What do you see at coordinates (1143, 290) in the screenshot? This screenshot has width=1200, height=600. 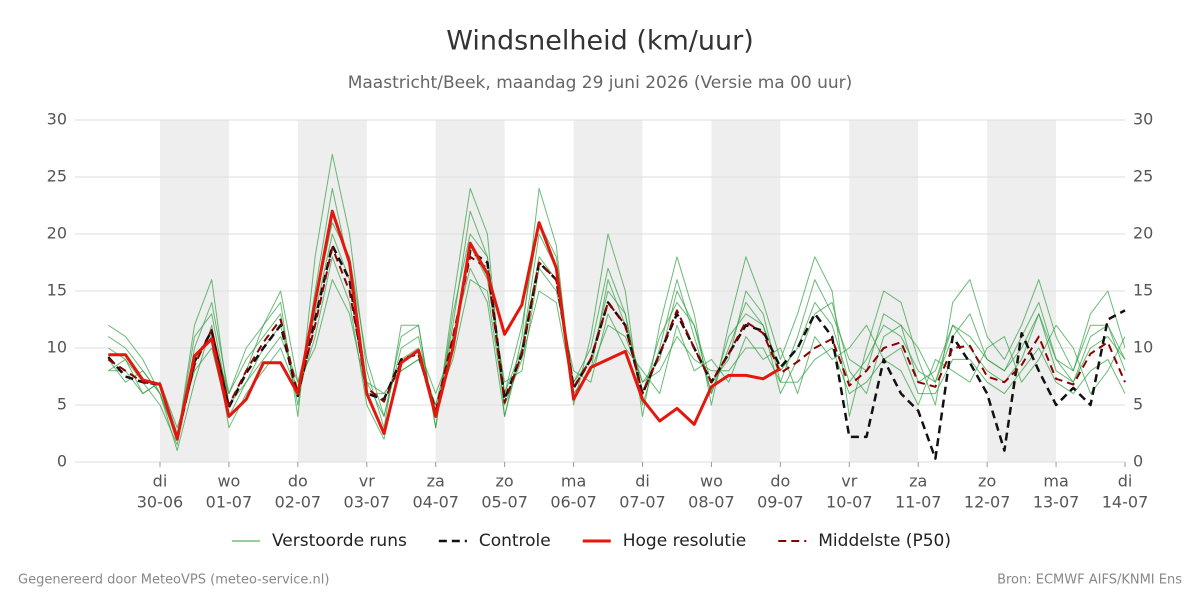 I see `y2-tick-label: 15` at bounding box center [1143, 290].